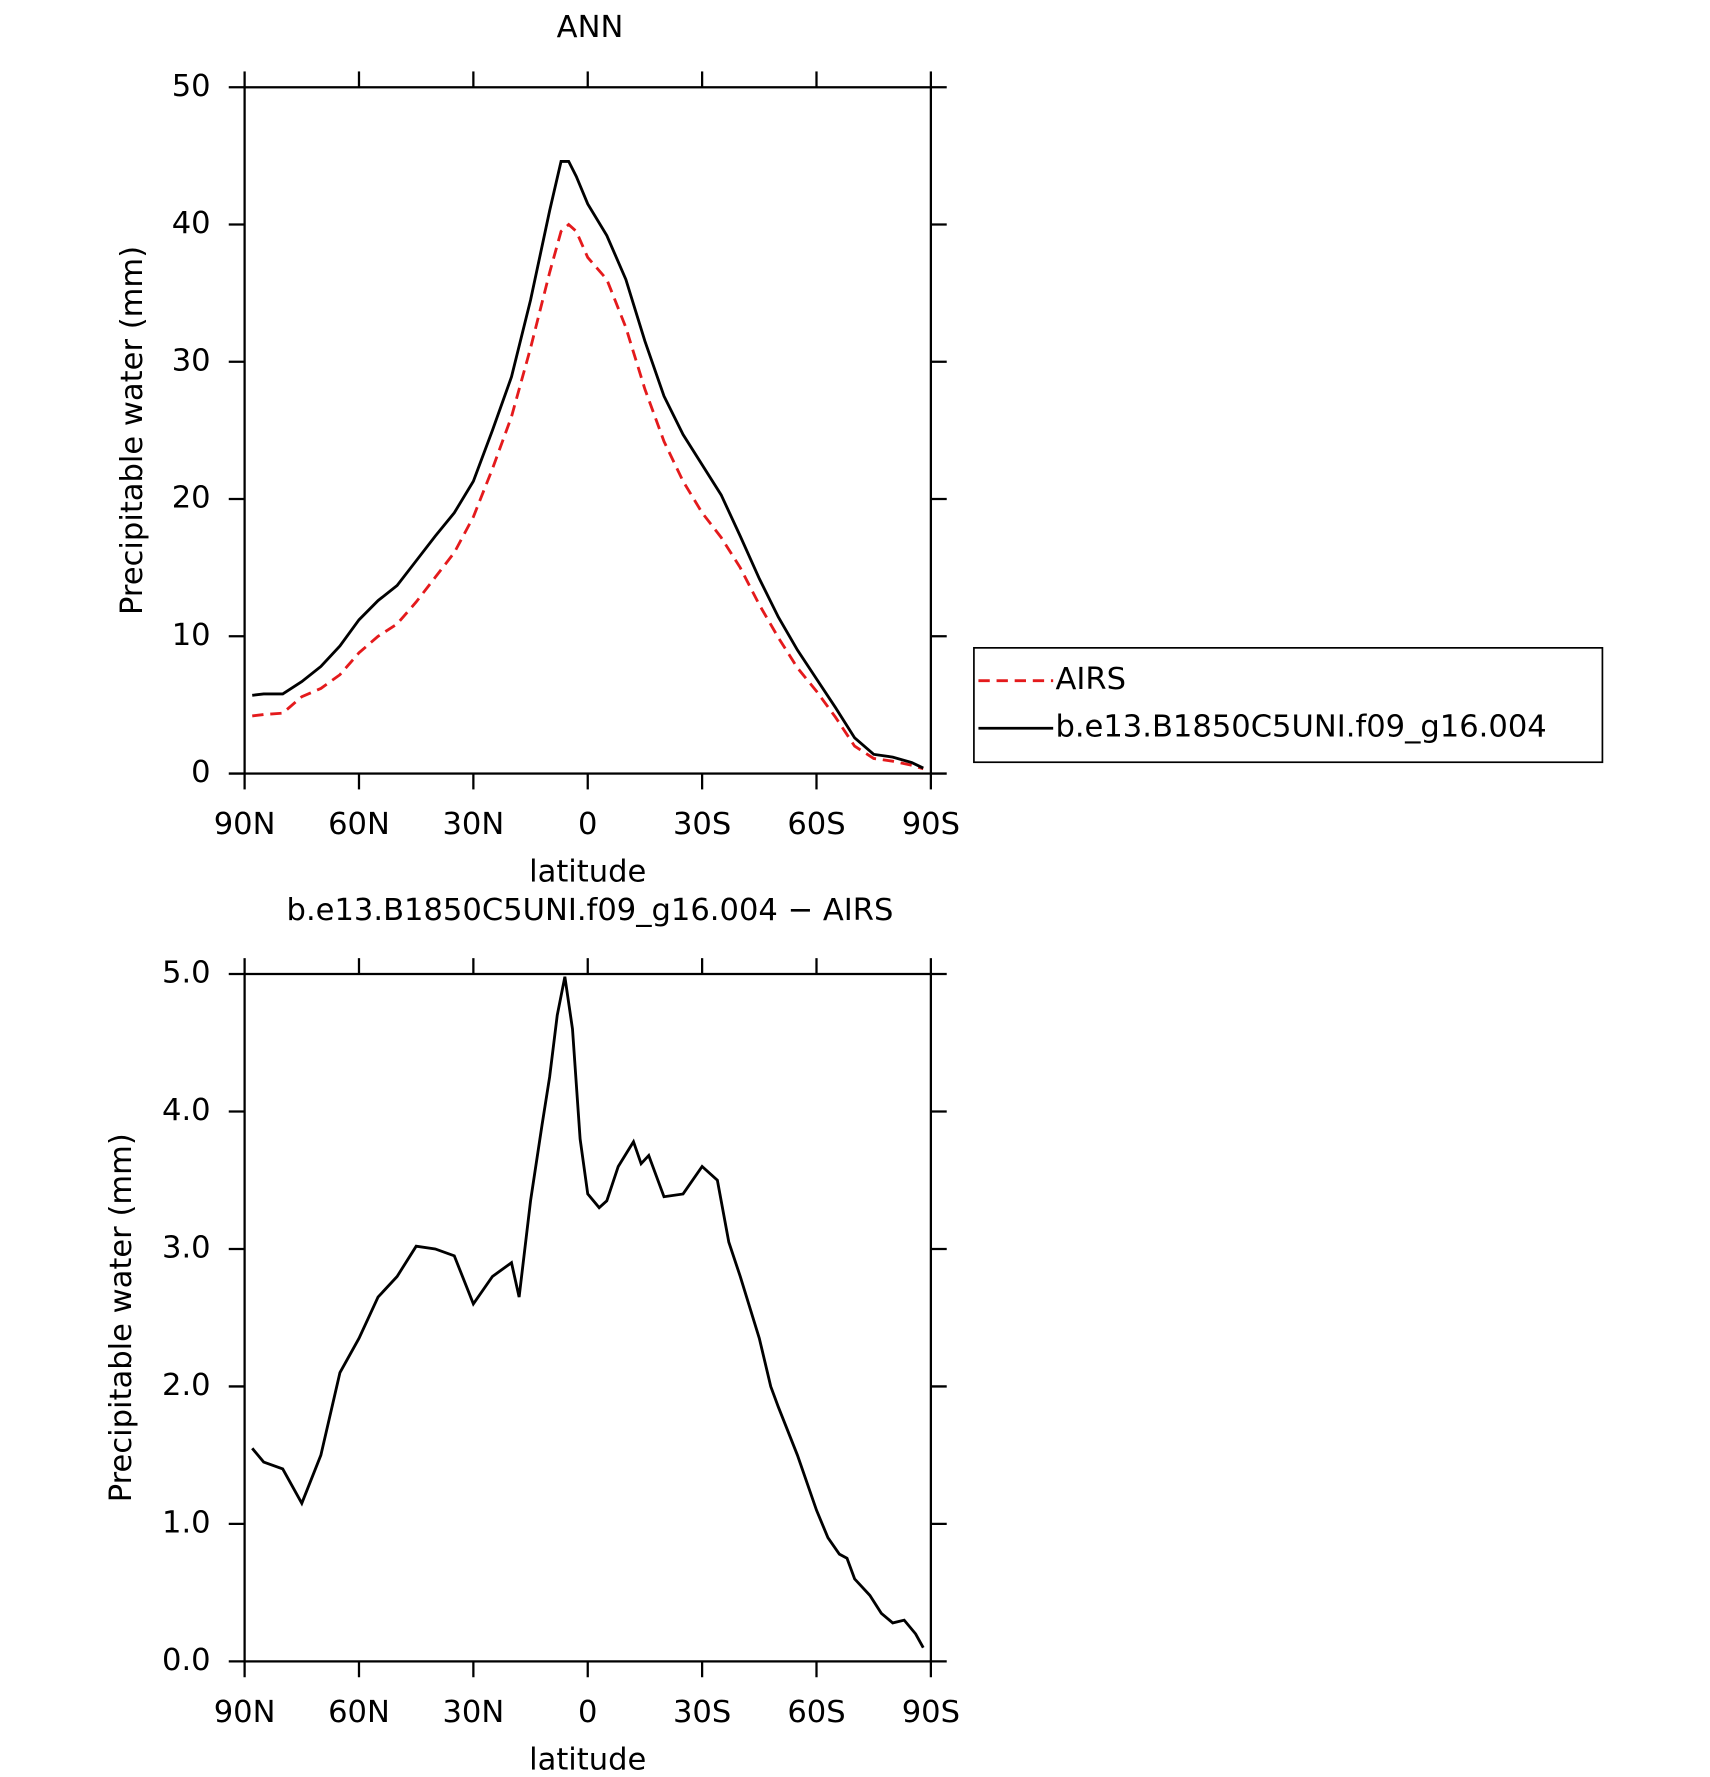  Describe the element at coordinates (191, 498) in the screenshot. I see `y-tick-label: 20` at that location.